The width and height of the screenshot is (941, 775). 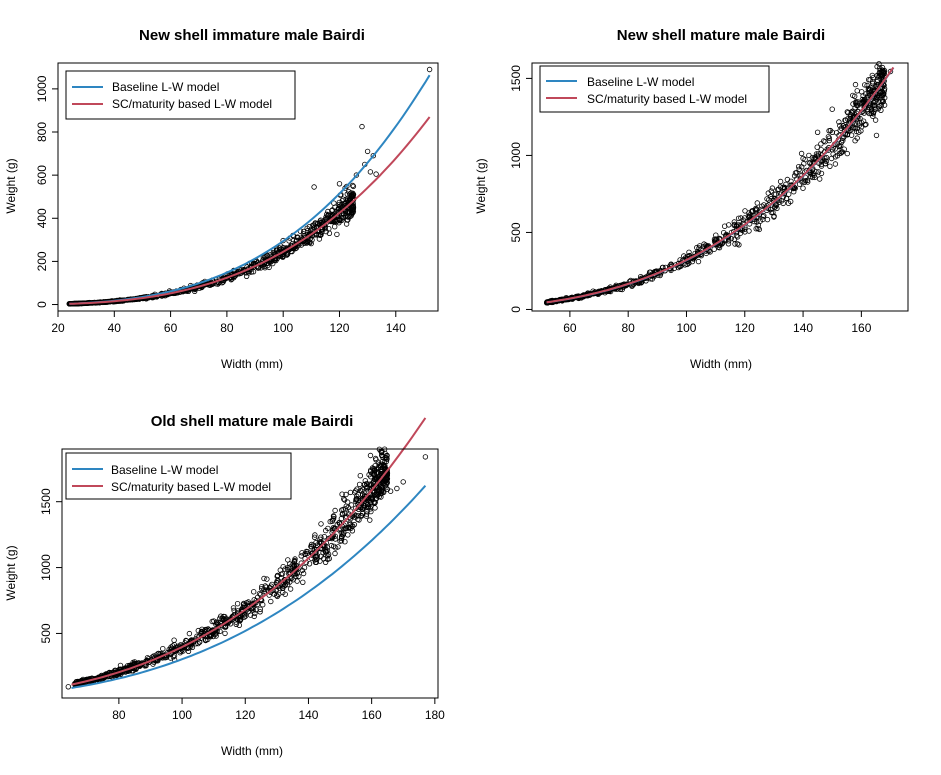 What do you see at coordinates (11, 572) in the screenshot?
I see `y-axis-label: Weight (g)` at bounding box center [11, 572].